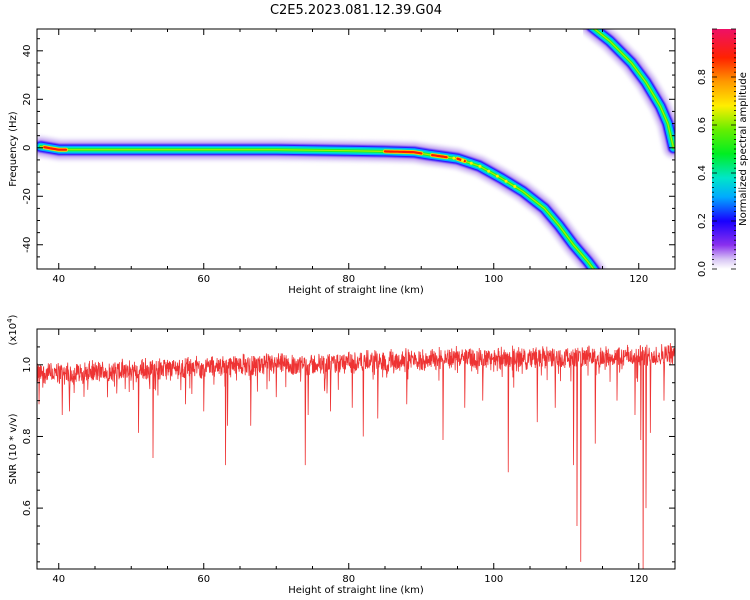  I want to click on spectrogram-y-tick-label: -20, so click(27, 196).